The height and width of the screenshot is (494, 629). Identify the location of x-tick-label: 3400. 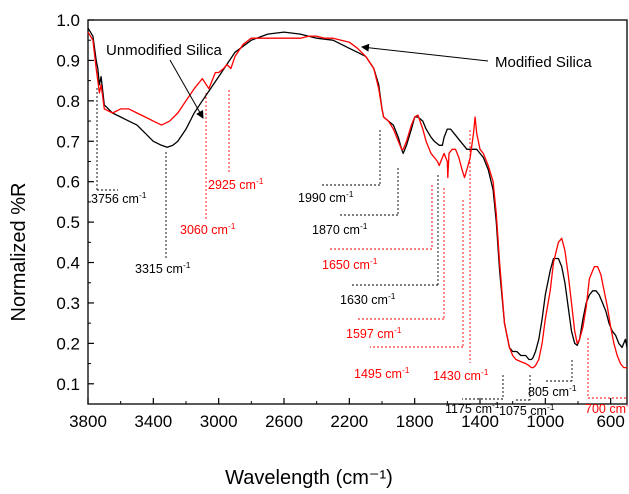
(153, 421).